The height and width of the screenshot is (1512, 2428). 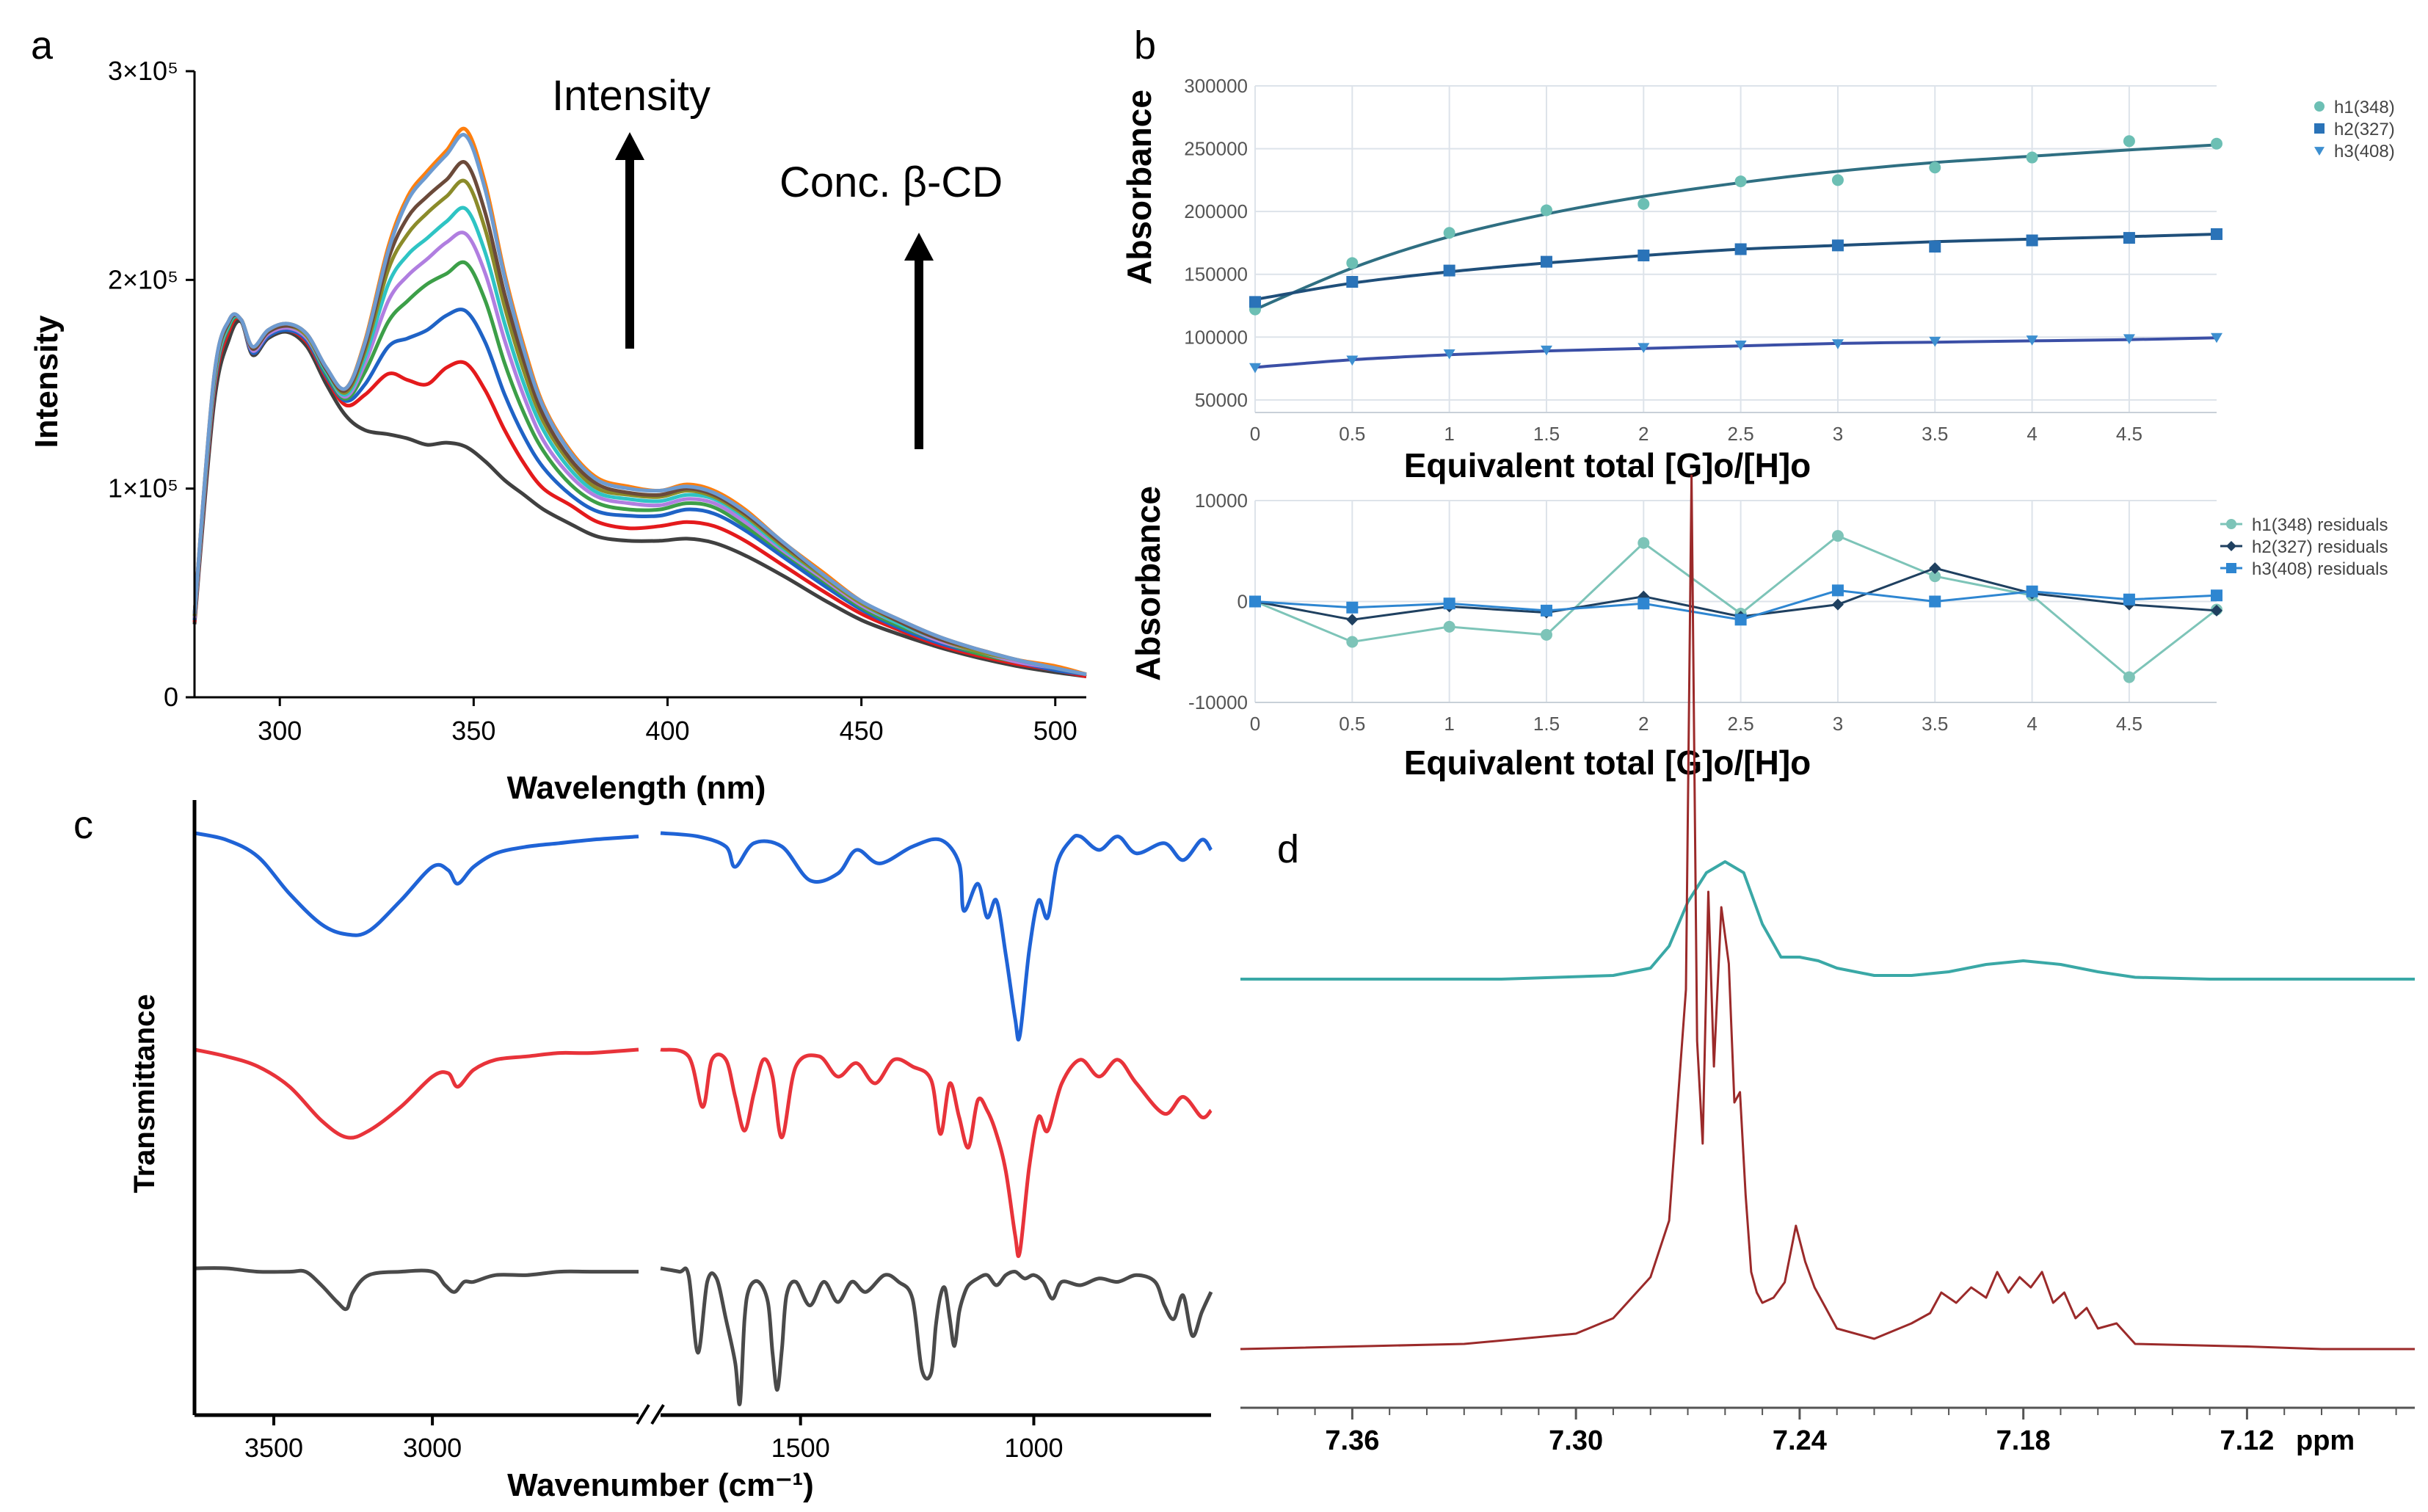 I want to click on spectrum-line-s9, so click(x=639, y=401).